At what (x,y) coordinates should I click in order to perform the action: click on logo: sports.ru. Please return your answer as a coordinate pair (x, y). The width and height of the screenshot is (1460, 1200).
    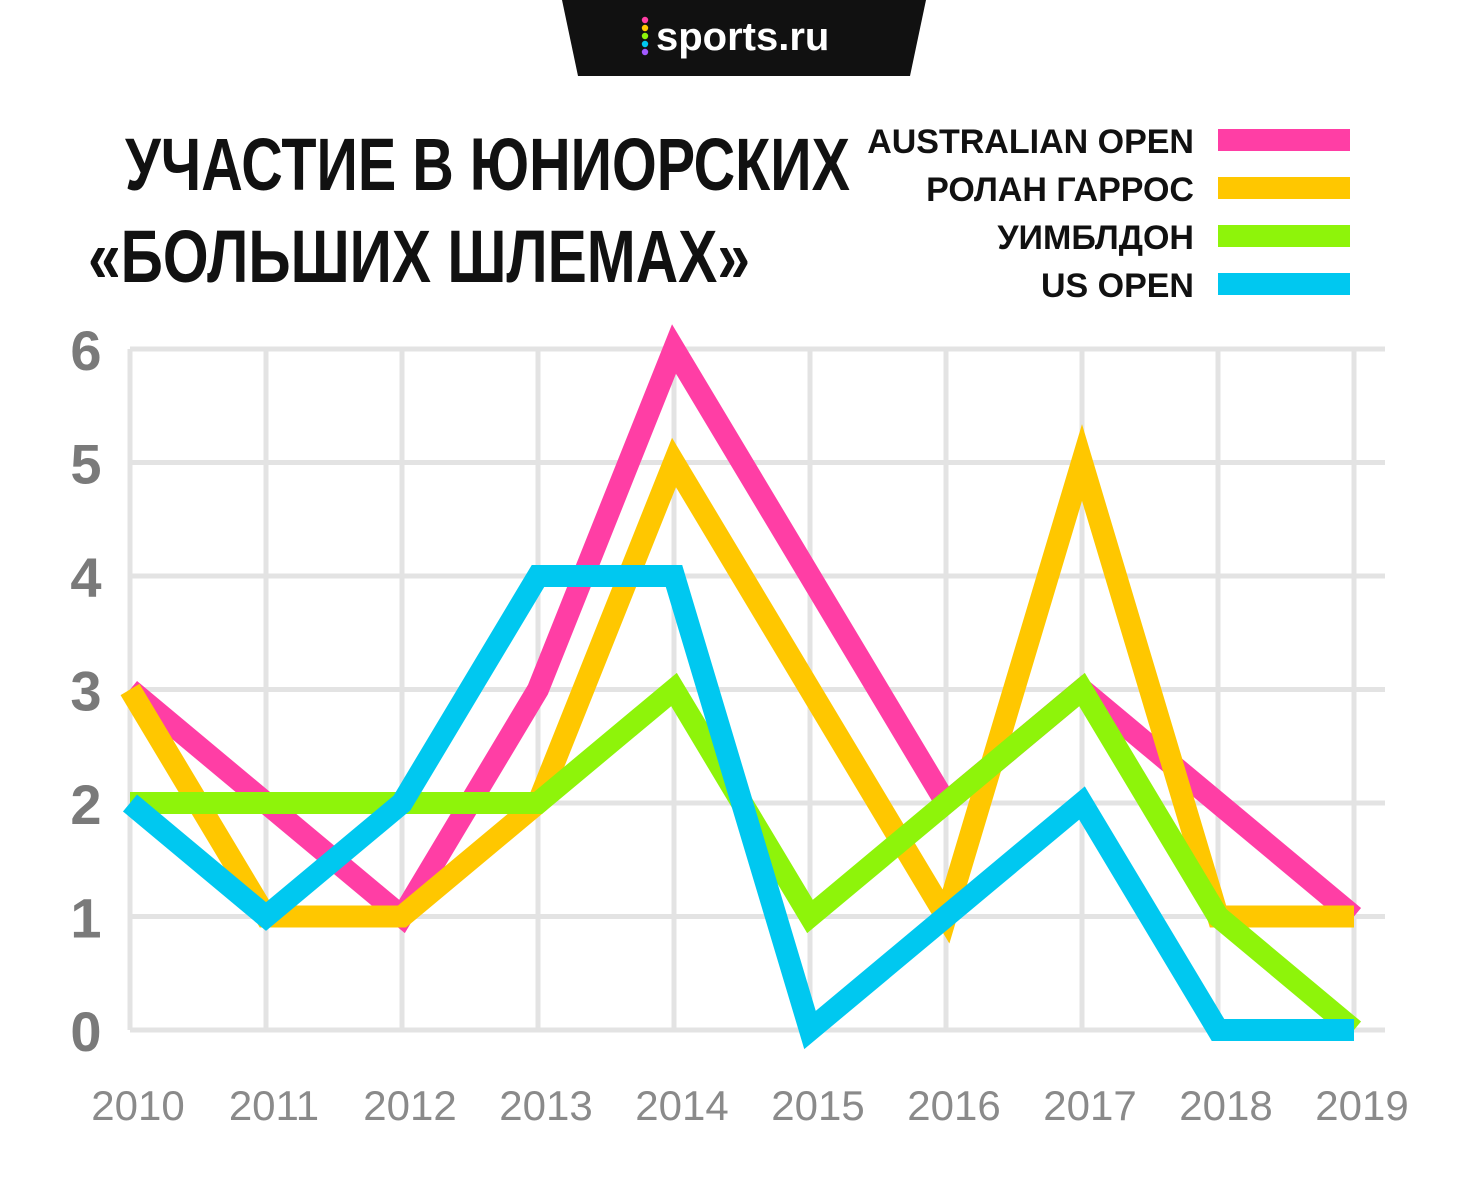
    Looking at the image, I should click on (744, 38).